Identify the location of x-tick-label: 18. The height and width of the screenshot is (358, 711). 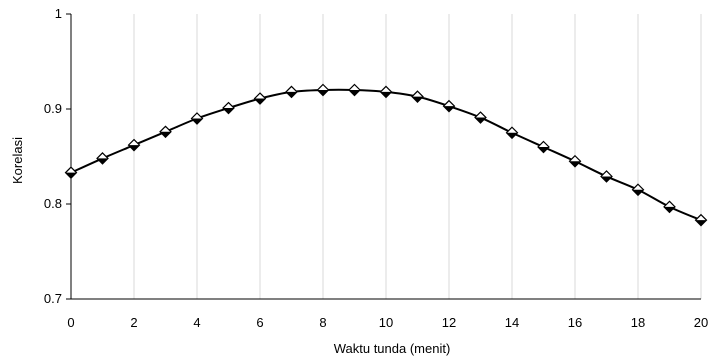
(638, 322).